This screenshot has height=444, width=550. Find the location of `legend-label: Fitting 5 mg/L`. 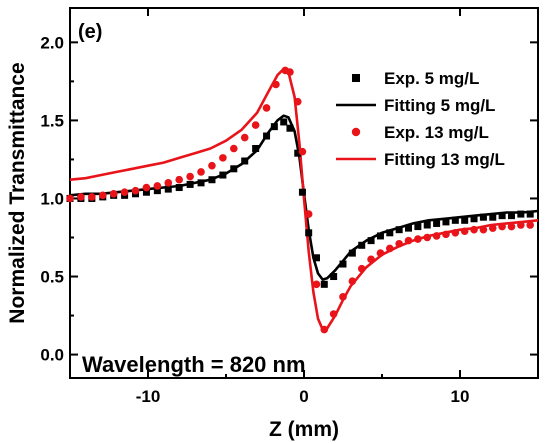

legend-label: Fitting 5 mg/L is located at coordinates (439, 105).